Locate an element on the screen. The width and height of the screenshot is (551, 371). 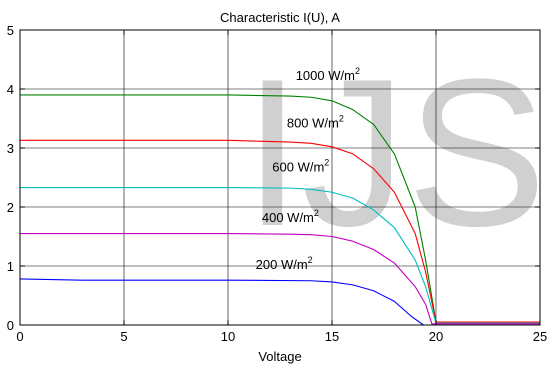
series-label-4: 200 W/m2 is located at coordinates (284, 263).